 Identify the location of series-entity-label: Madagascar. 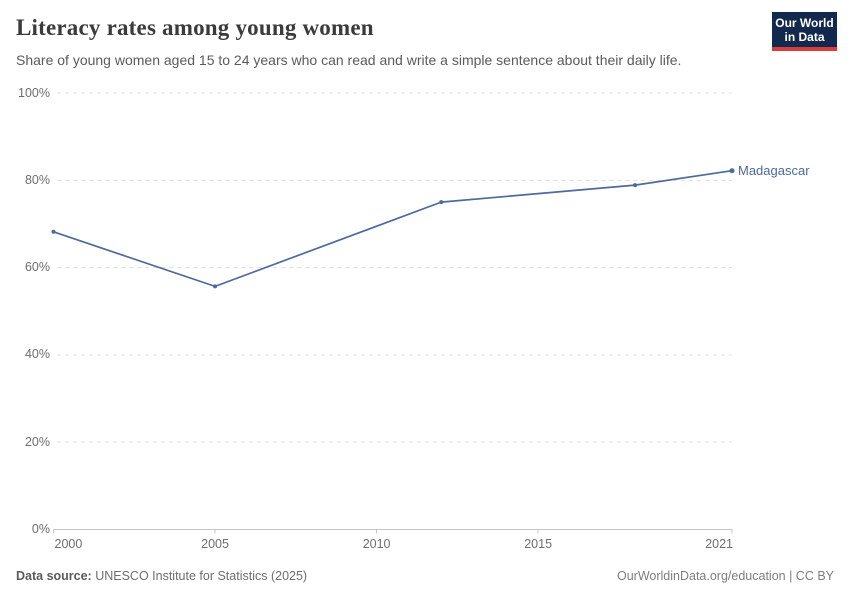
(774, 171).